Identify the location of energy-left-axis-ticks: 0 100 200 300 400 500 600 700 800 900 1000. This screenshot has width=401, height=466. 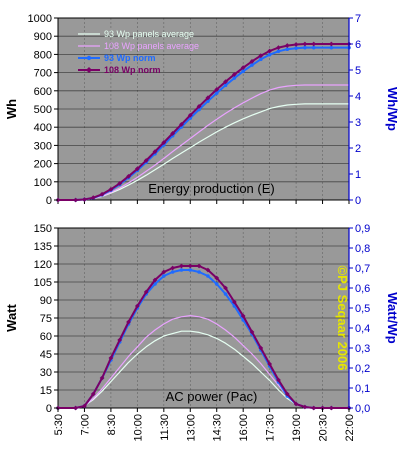
(43, 110).